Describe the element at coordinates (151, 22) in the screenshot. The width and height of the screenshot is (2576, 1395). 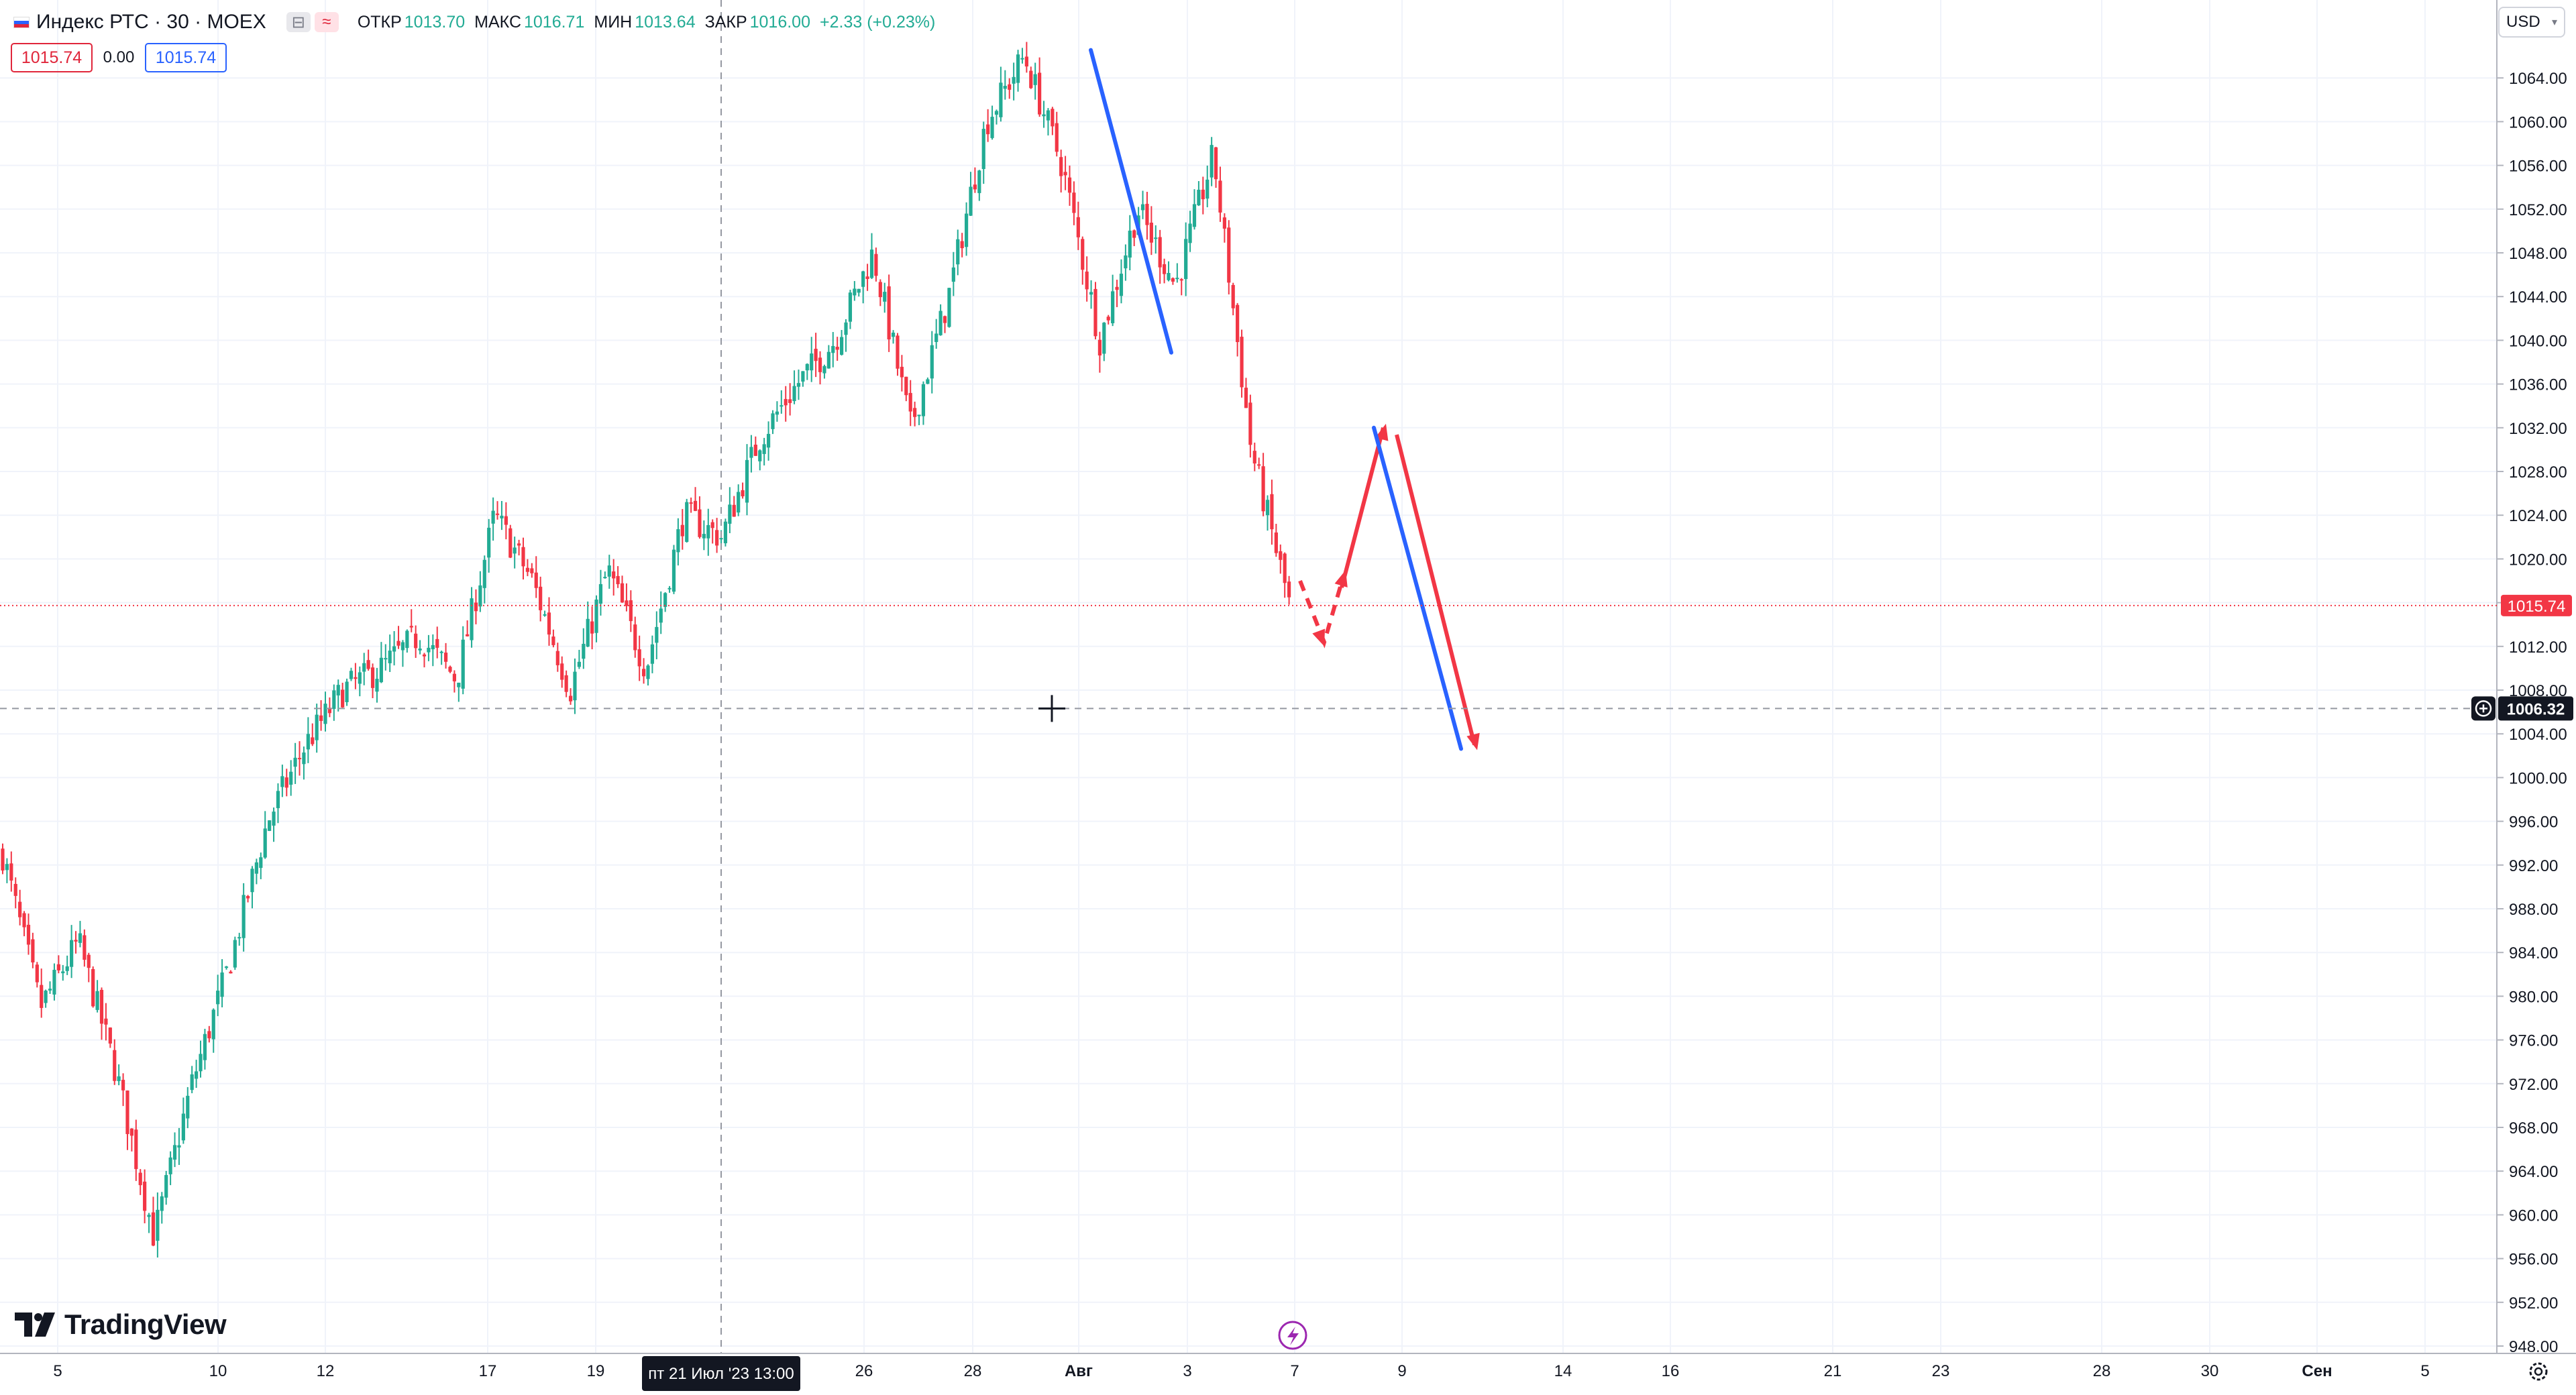
I see `symbol-title: Индекс РТС · 30 · MOEX` at that location.